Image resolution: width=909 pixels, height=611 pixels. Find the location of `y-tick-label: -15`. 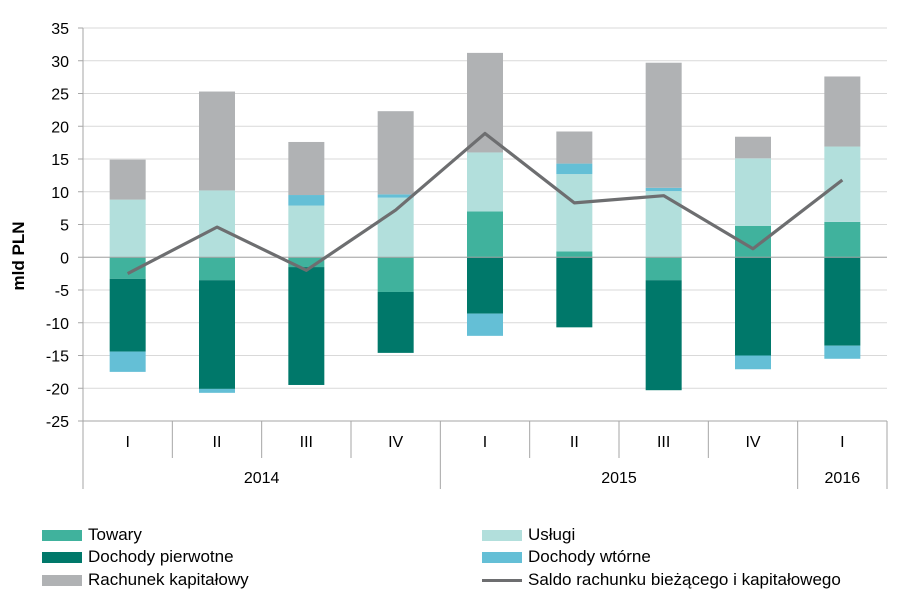

y-tick-label: -15 is located at coordinates (57, 357).